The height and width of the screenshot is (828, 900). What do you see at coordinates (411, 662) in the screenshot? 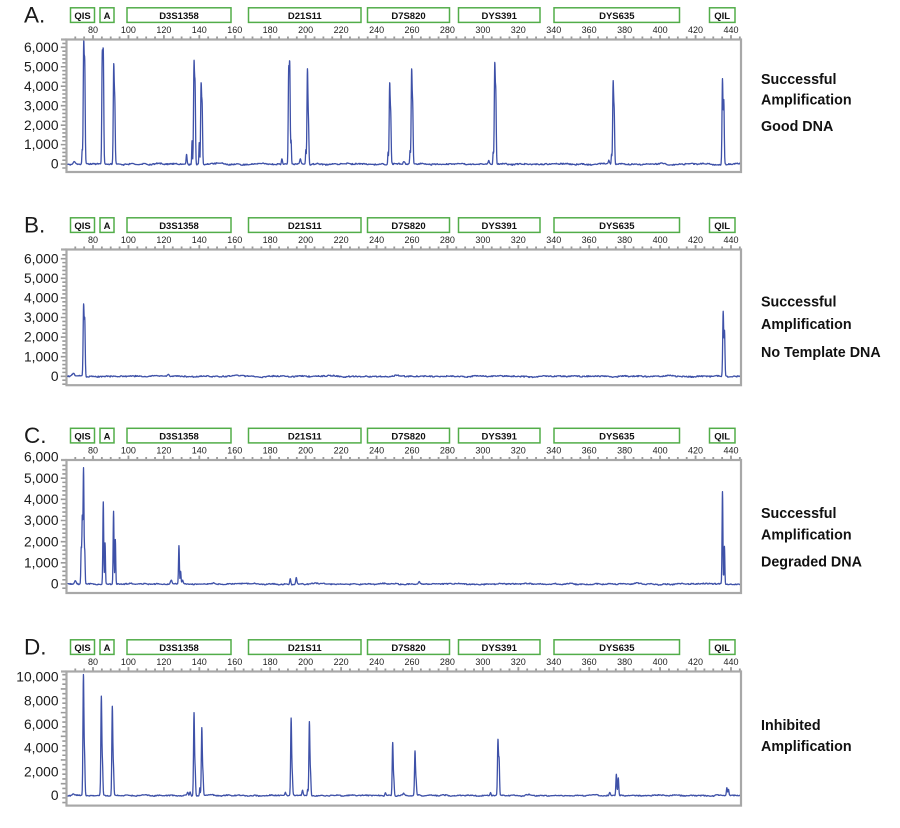
I see `svg-text: 260` at bounding box center [411, 662].